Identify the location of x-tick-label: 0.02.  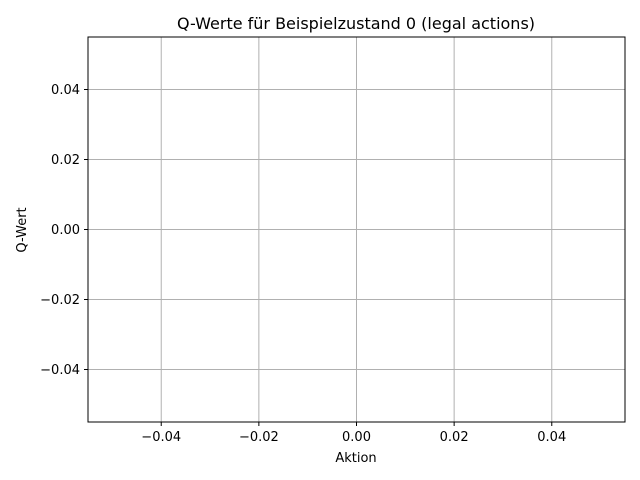
(454, 437).